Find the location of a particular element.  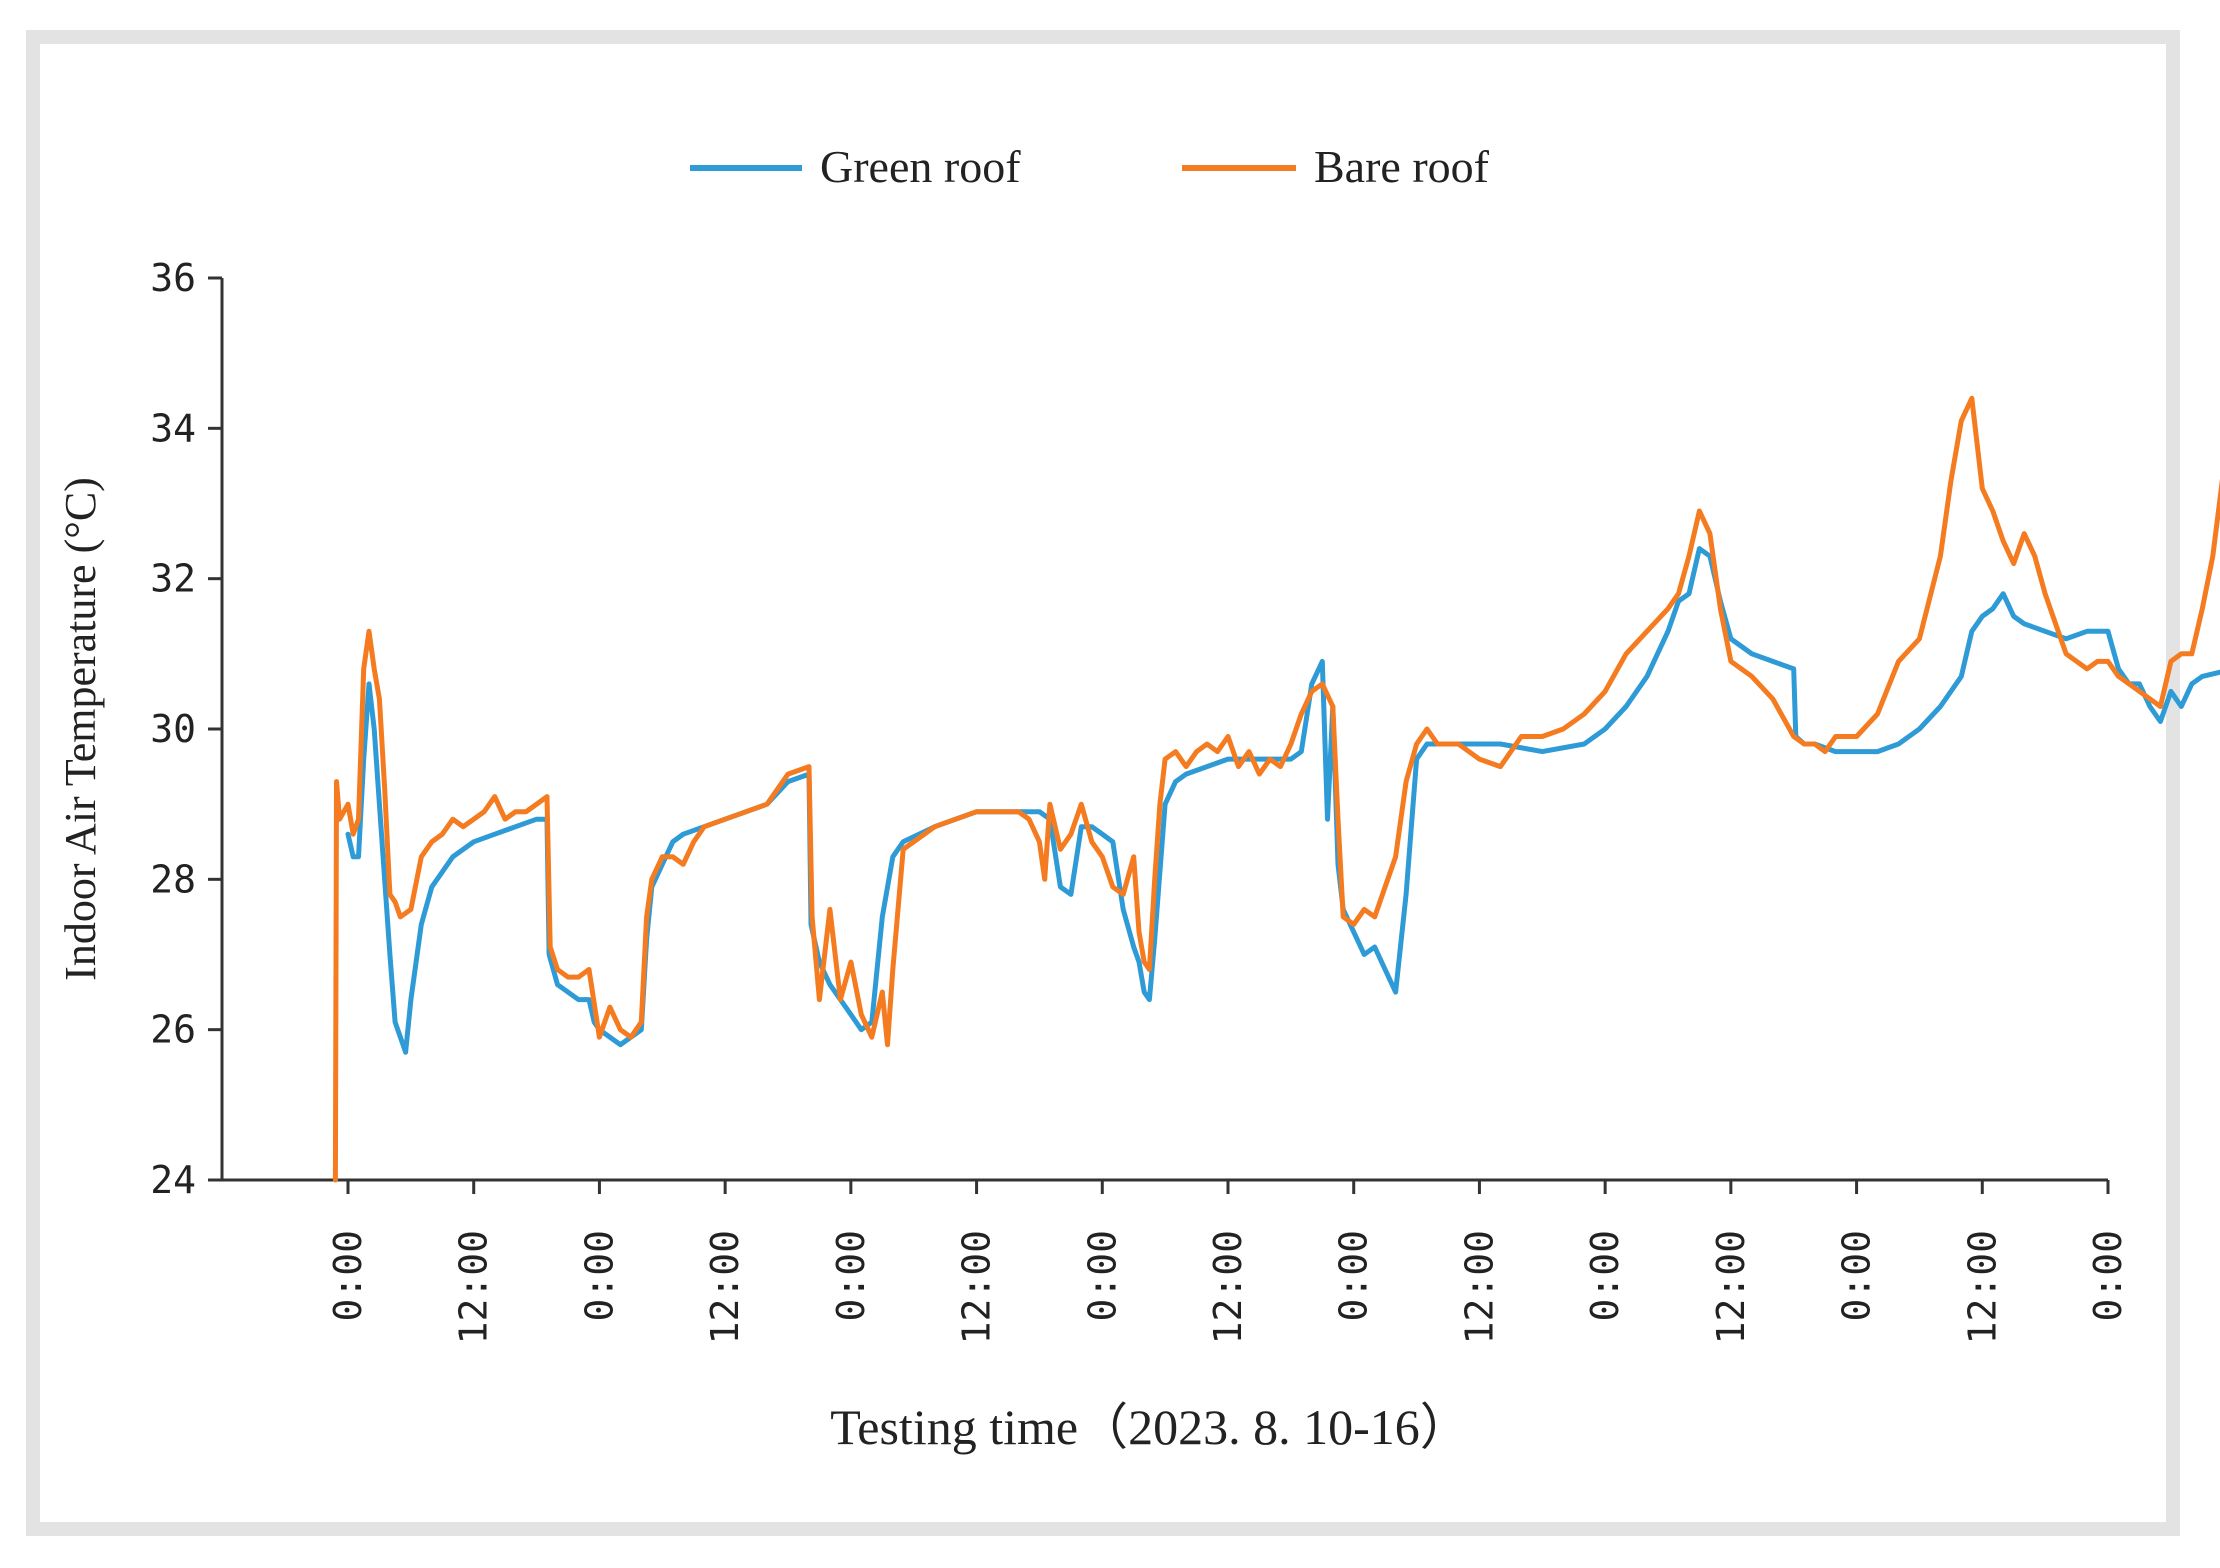

y-tick-label: 28 is located at coordinates (173, 879).